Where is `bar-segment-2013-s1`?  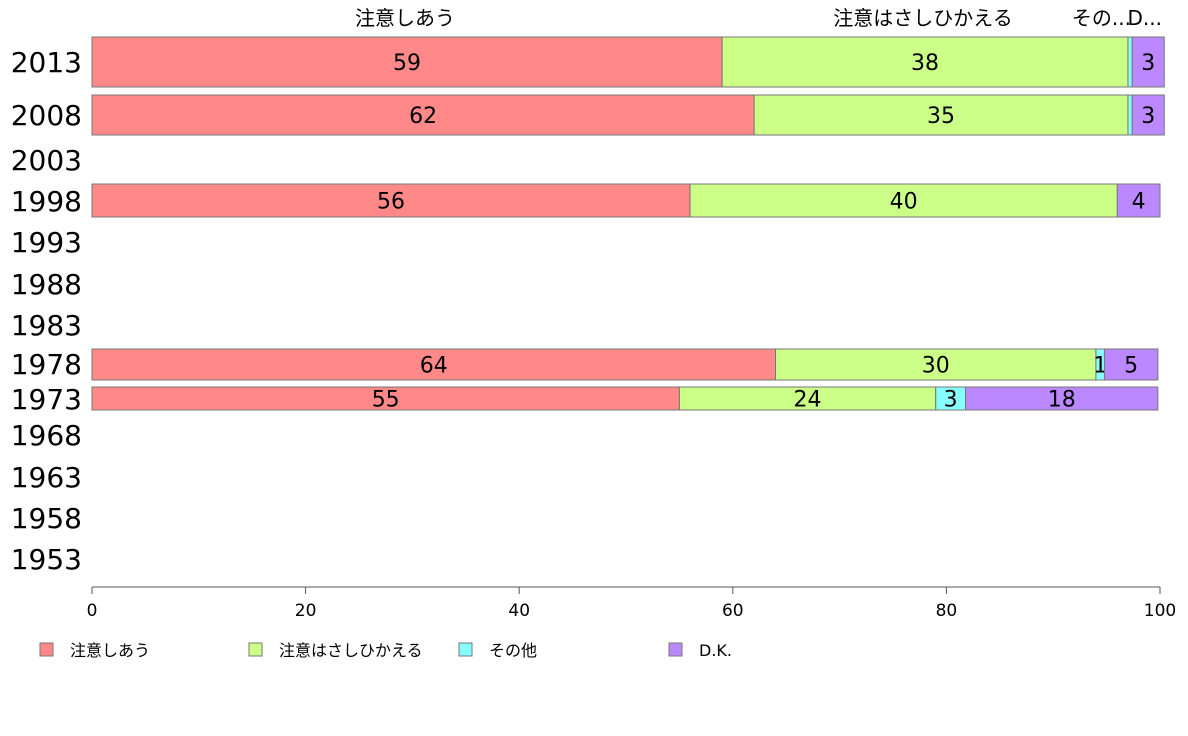 bar-segment-2013-s1 is located at coordinates (925, 62).